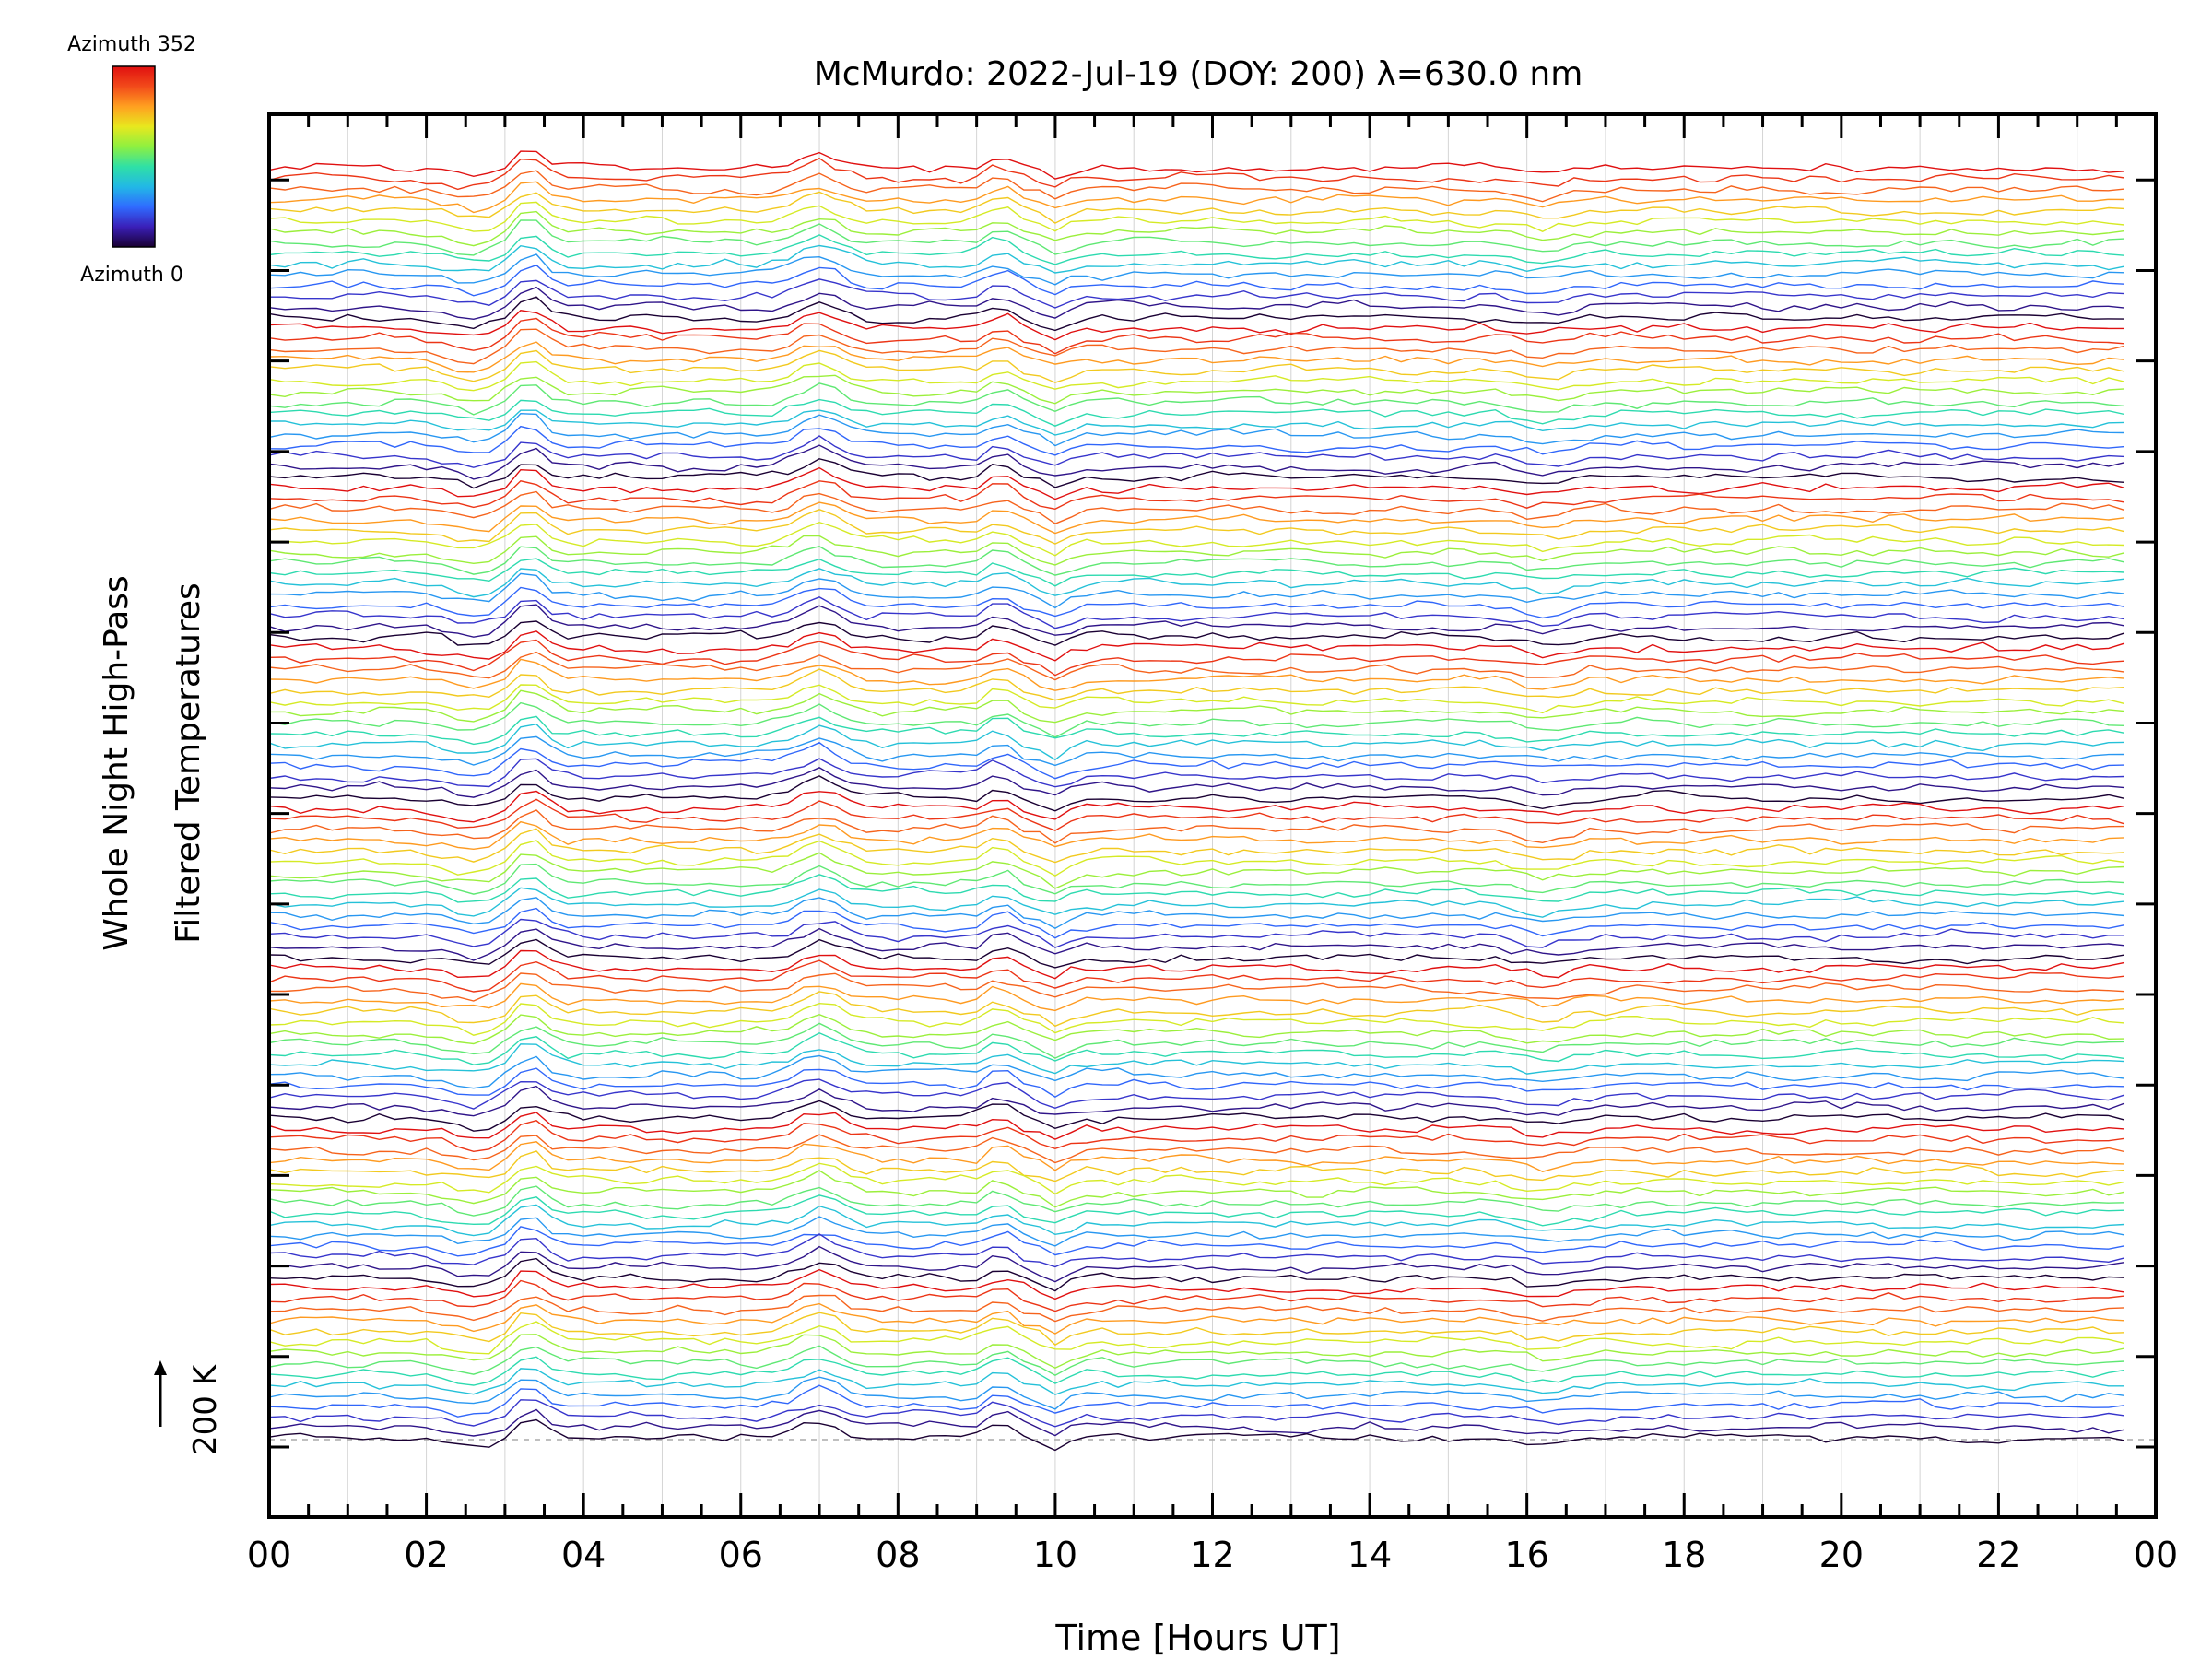  What do you see at coordinates (116, 763) in the screenshot?
I see `y-axis-label-line1: Whole Night High-Pass` at bounding box center [116, 763].